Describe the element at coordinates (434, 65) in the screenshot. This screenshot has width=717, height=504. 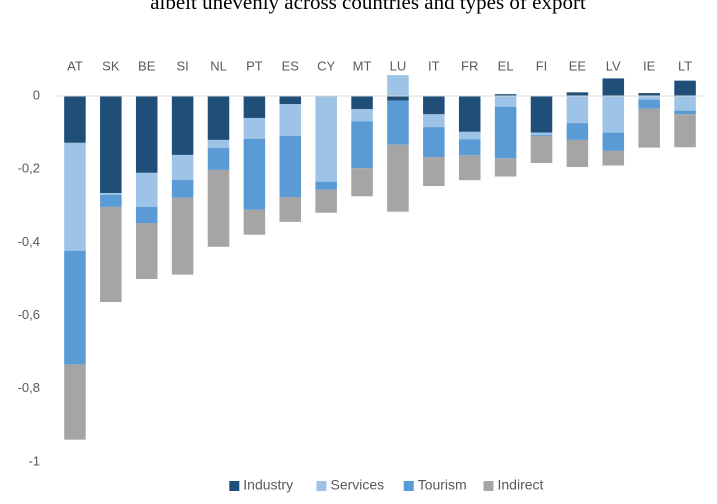
I see `x-tick-label: IT` at that location.